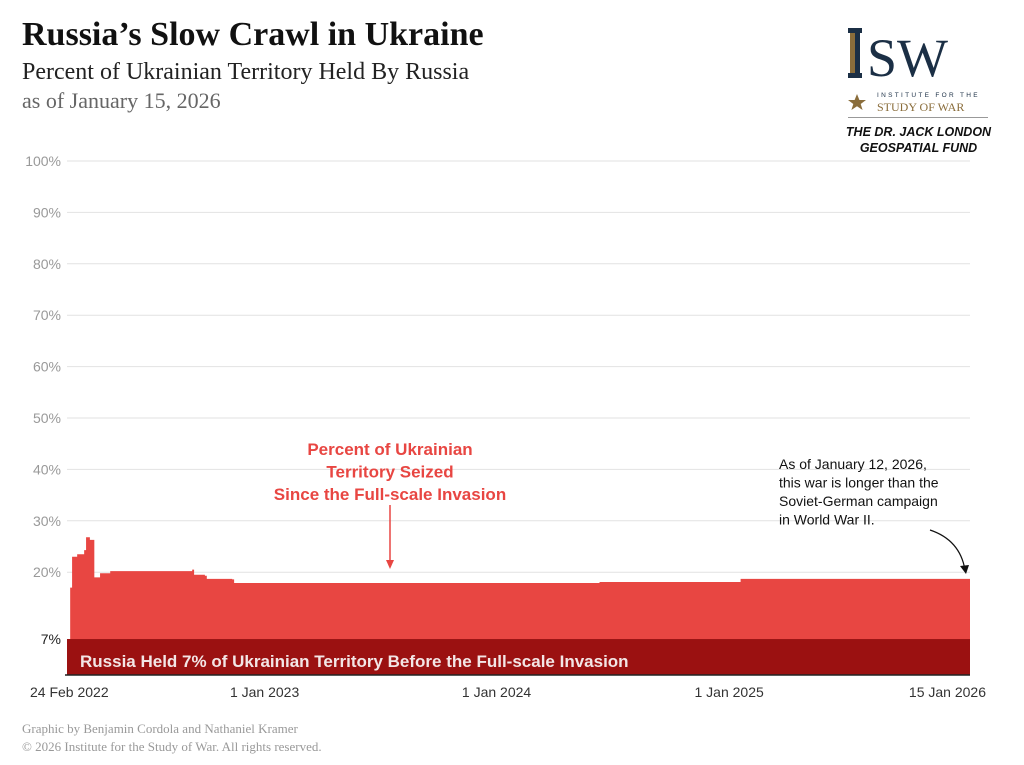 This screenshot has height=765, width=1024. What do you see at coordinates (827, 520) in the screenshot?
I see `war-length-annotation-line: in World War II.` at bounding box center [827, 520].